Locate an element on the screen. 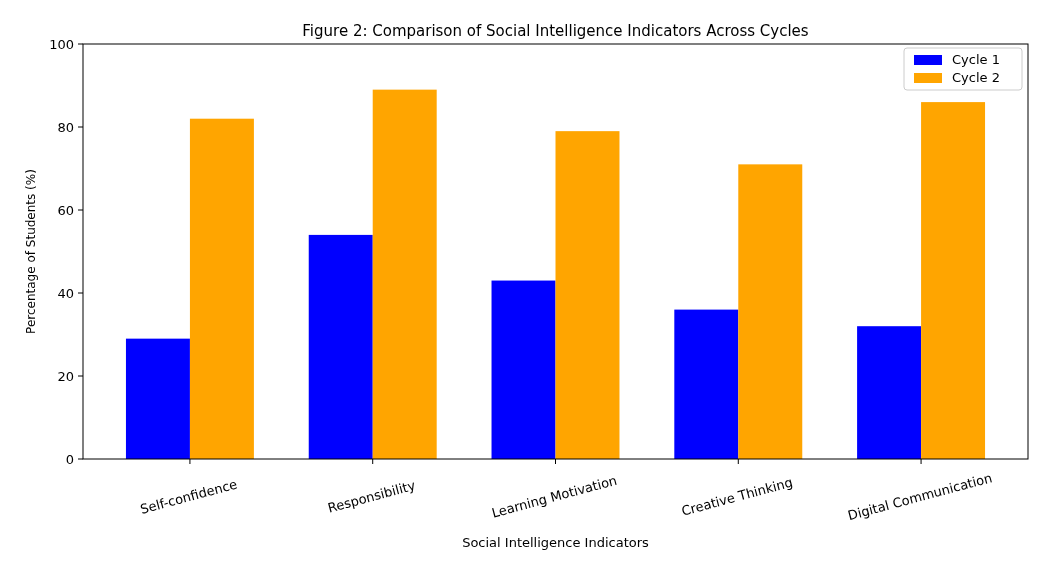  y-tick-label: 40 is located at coordinates (65, 293).